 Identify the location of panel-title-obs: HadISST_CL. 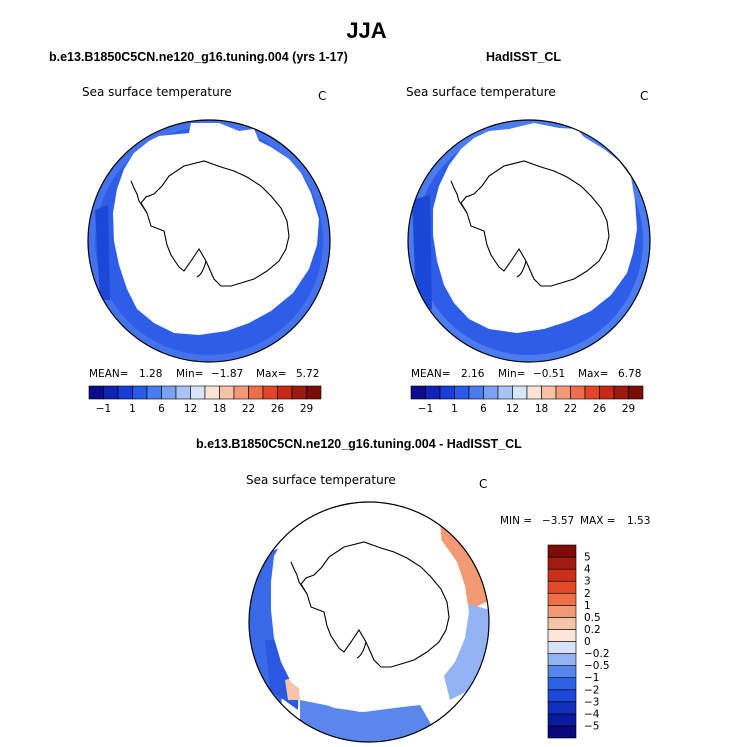
(524, 57).